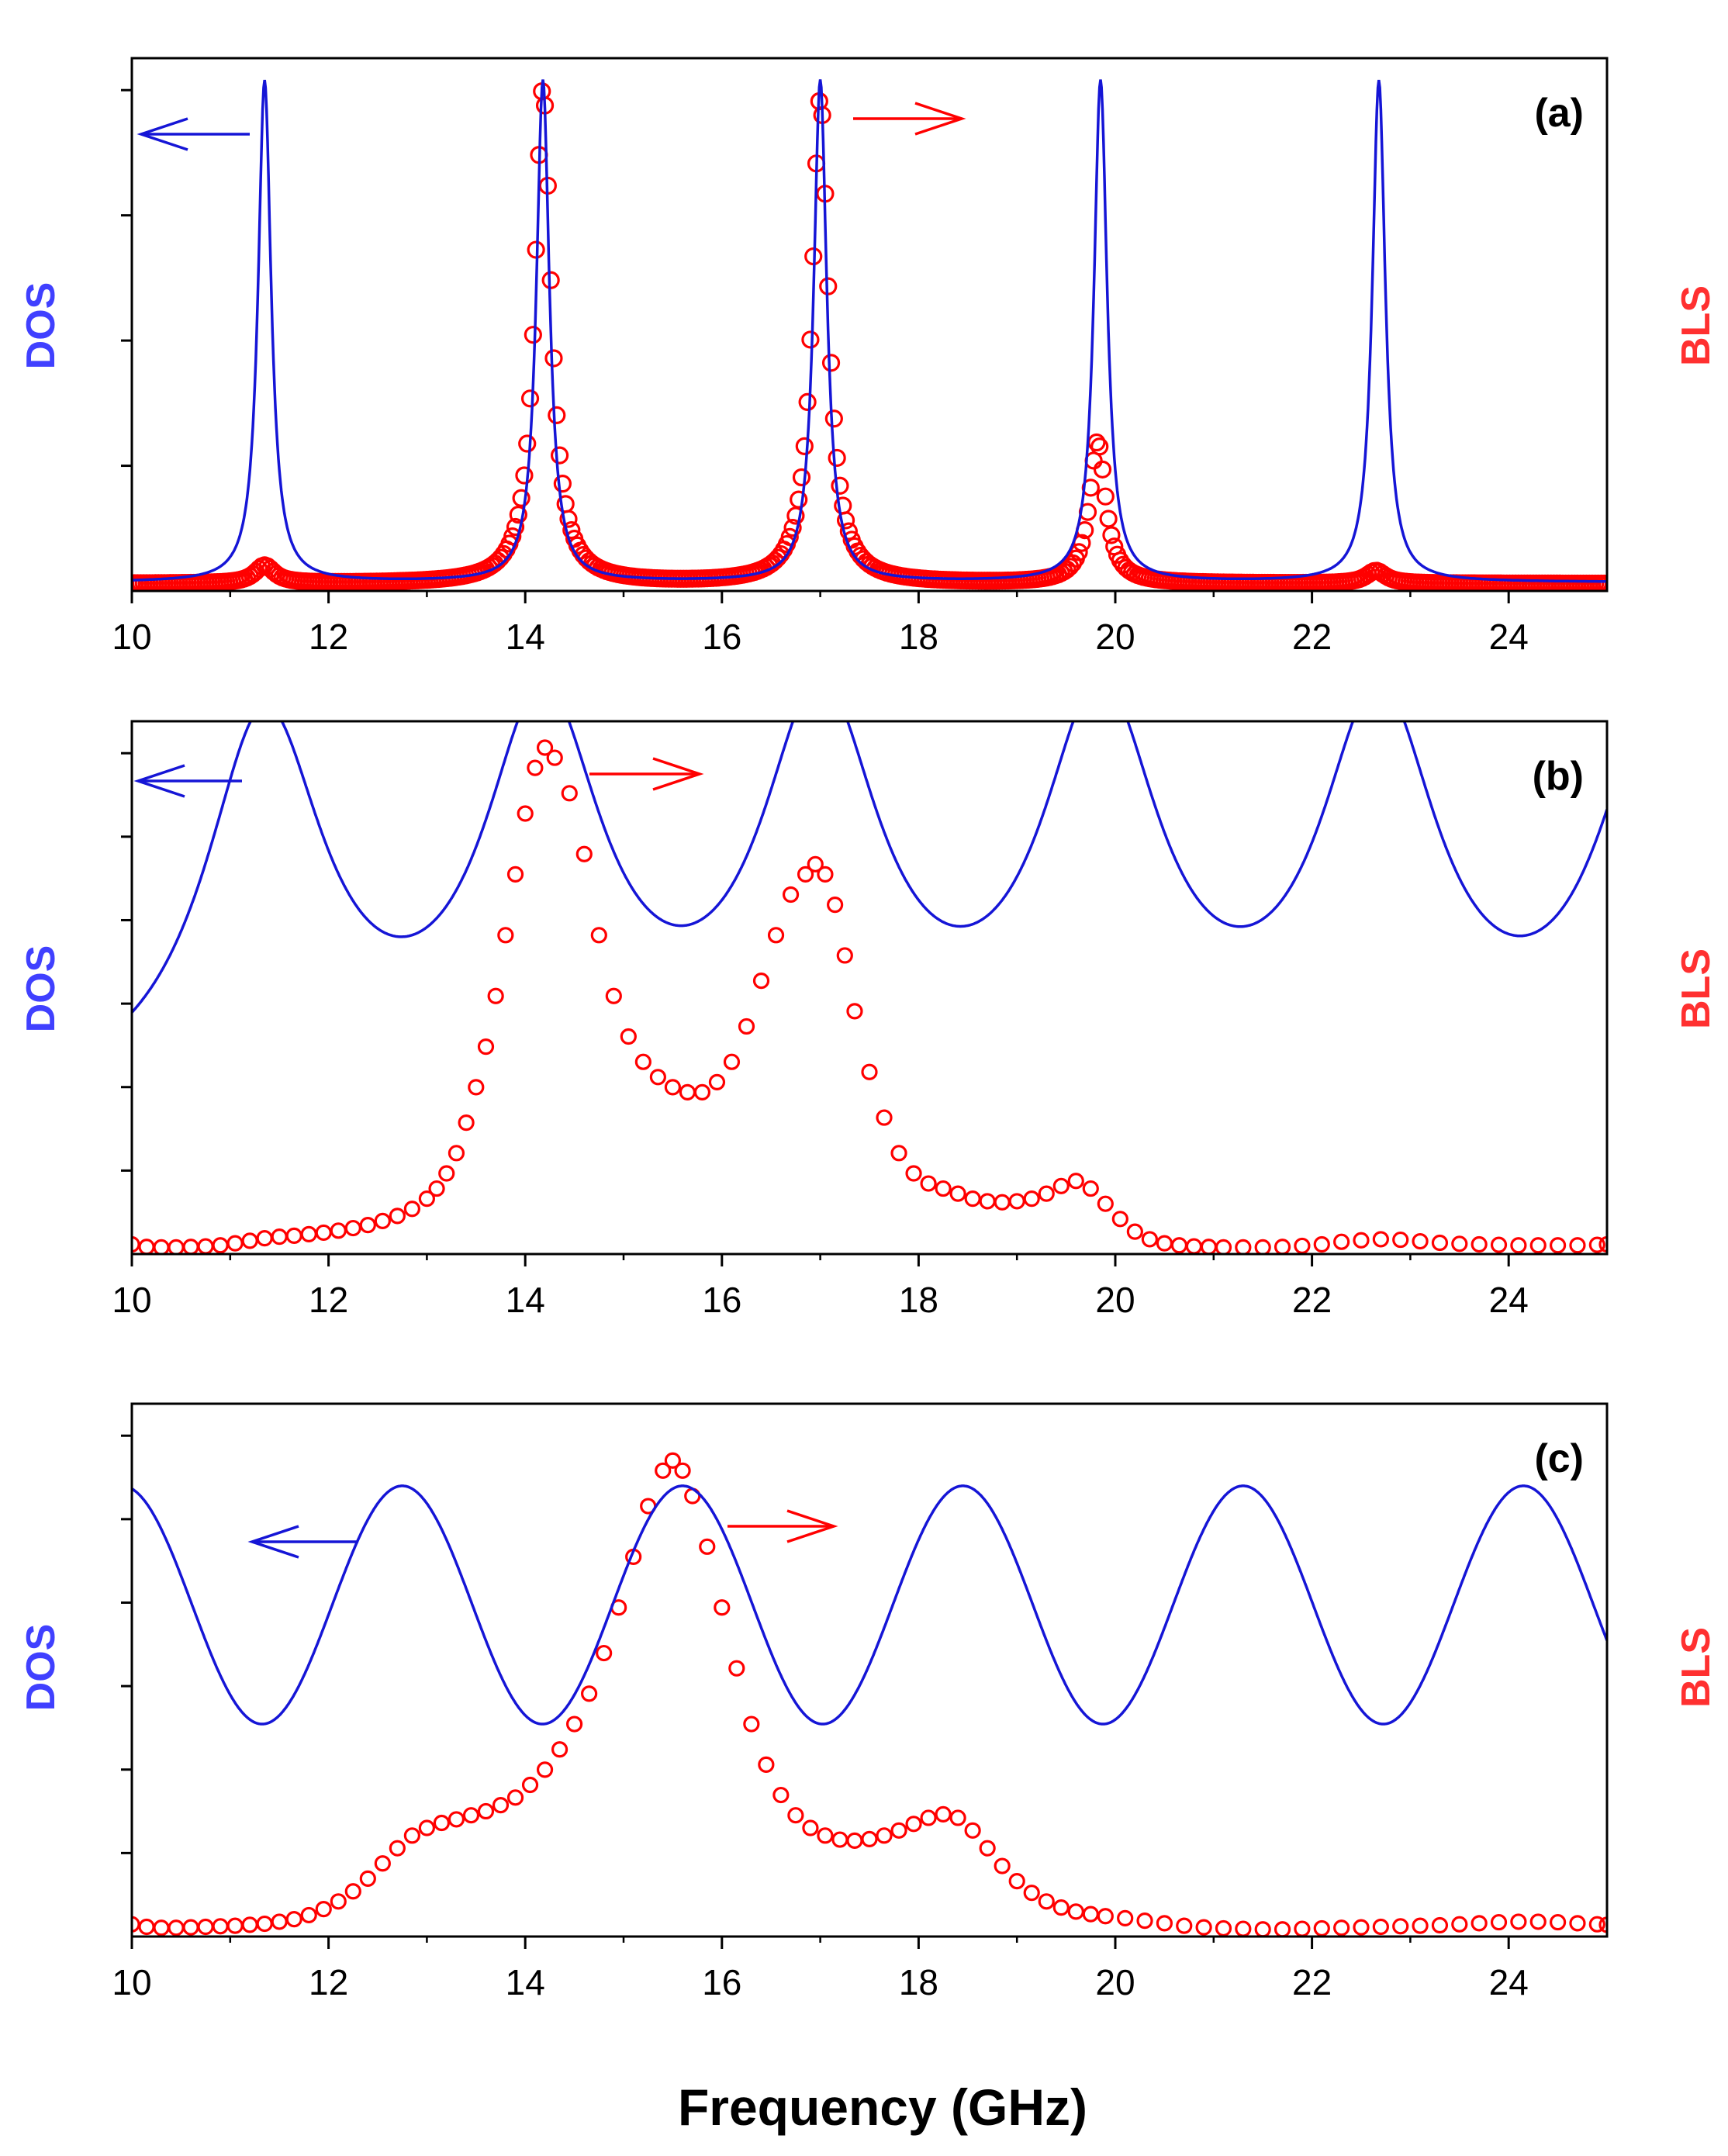  Describe the element at coordinates (1558, 776) in the screenshot. I see `panel-label: (b)` at that location.